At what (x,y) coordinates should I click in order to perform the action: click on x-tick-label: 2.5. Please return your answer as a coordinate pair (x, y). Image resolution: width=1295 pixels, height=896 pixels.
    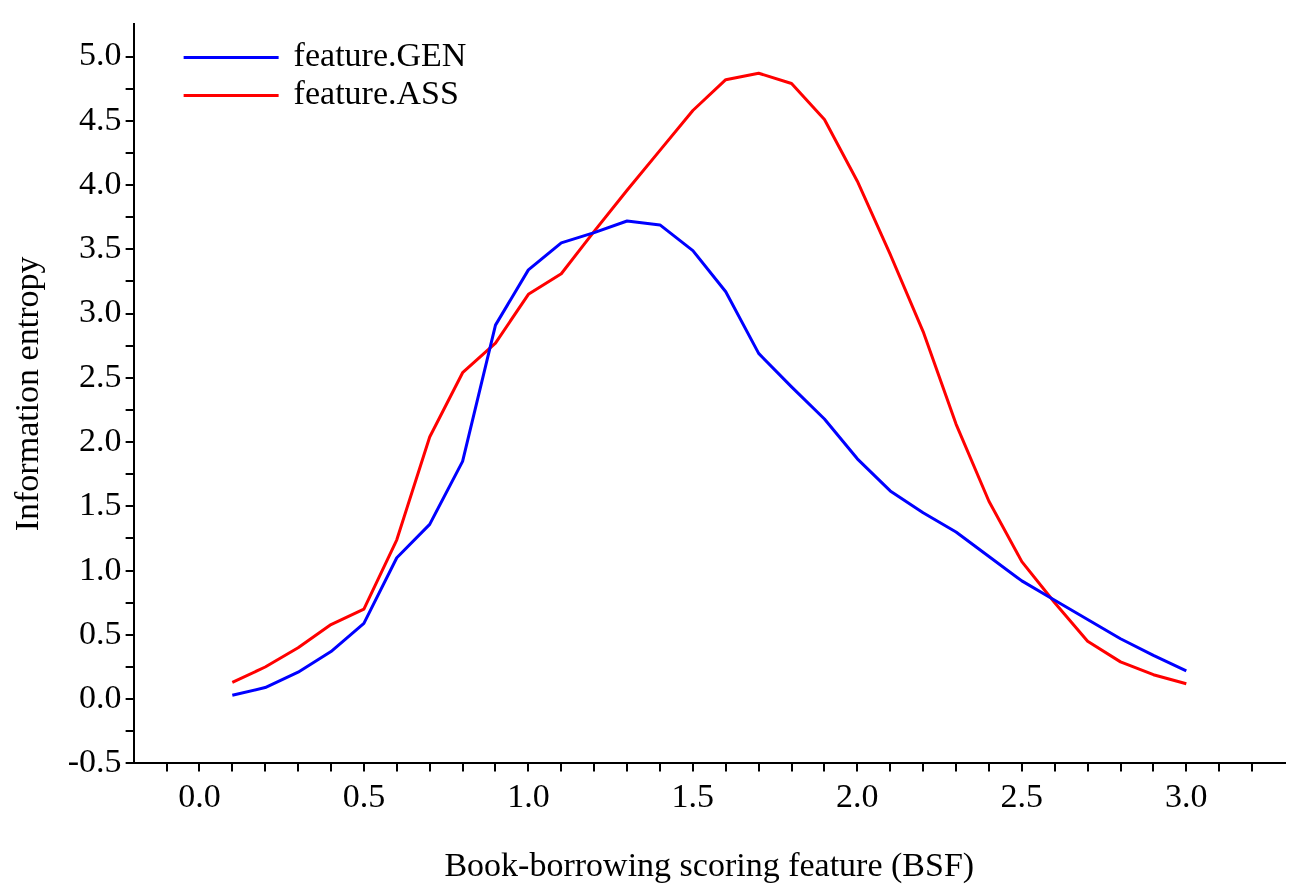
    Looking at the image, I should click on (1022, 795).